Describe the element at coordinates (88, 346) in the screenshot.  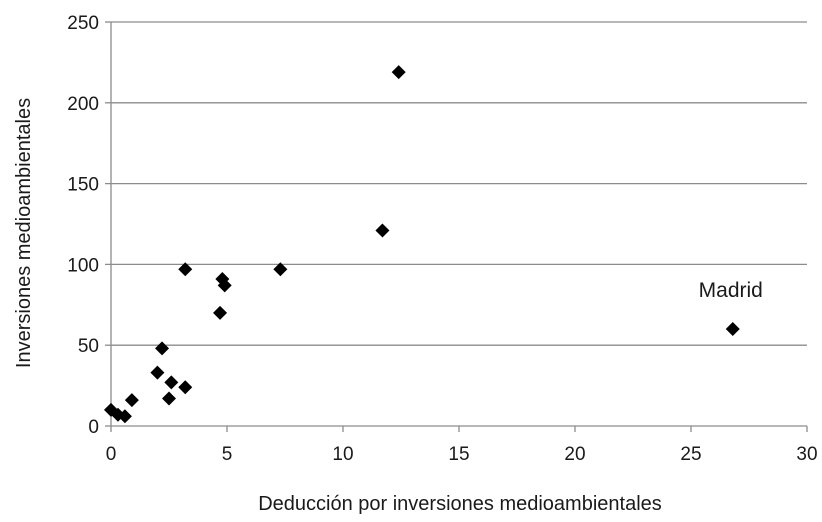
I see `y-tick-label: 50` at that location.